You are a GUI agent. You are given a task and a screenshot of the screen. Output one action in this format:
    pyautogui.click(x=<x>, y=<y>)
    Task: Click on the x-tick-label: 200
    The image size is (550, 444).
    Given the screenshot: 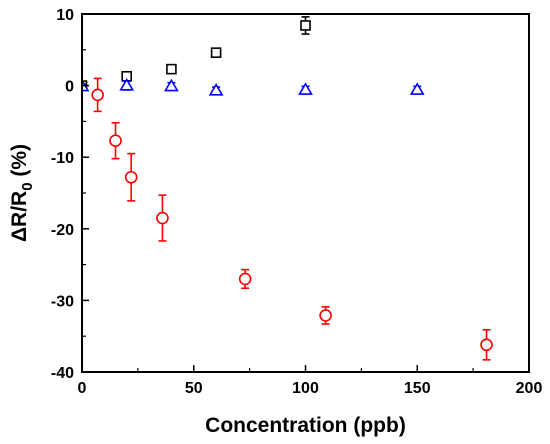 What is the action you would take?
    pyautogui.click(x=529, y=388)
    